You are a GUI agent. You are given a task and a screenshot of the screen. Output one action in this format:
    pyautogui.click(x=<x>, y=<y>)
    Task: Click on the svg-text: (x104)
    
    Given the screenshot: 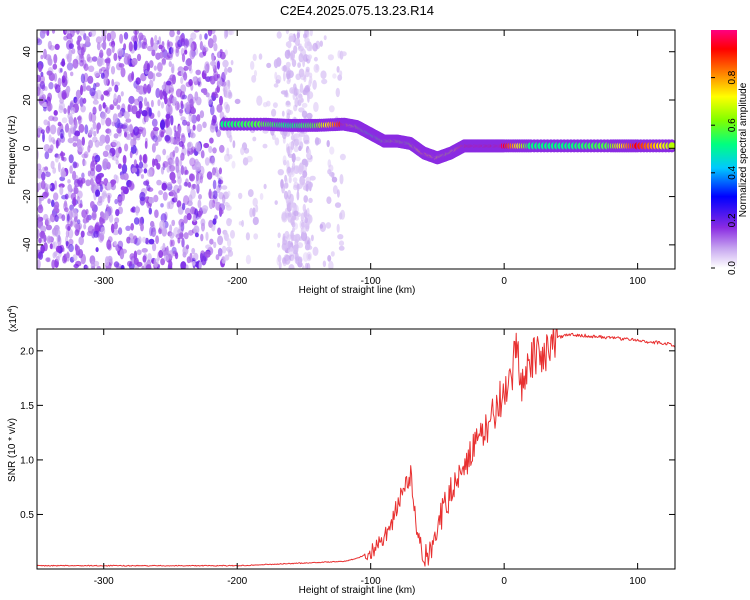 What is the action you would take?
    pyautogui.click(x=13, y=318)
    